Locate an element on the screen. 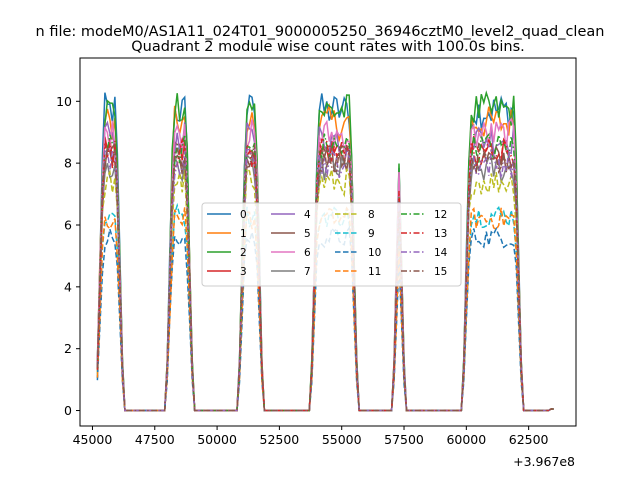 Image resolution: width=640 pixels, height=480 pixels. x-axis: 45000 47500 50000 52500 55000 57500 60000 62500 is located at coordinates (311, 436).